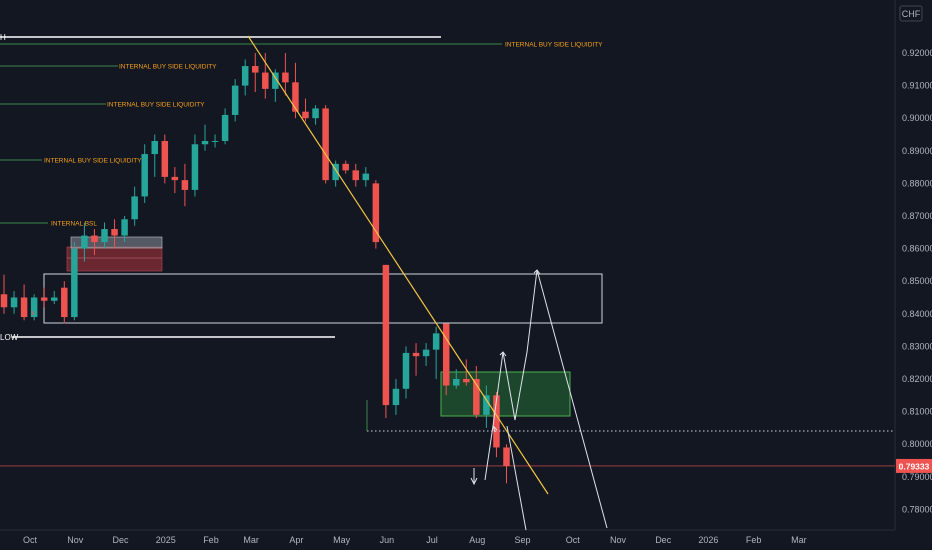 This screenshot has height=550, width=932. Describe the element at coordinates (917, 216) in the screenshot. I see `price-tick-label: 0.87000` at that location.